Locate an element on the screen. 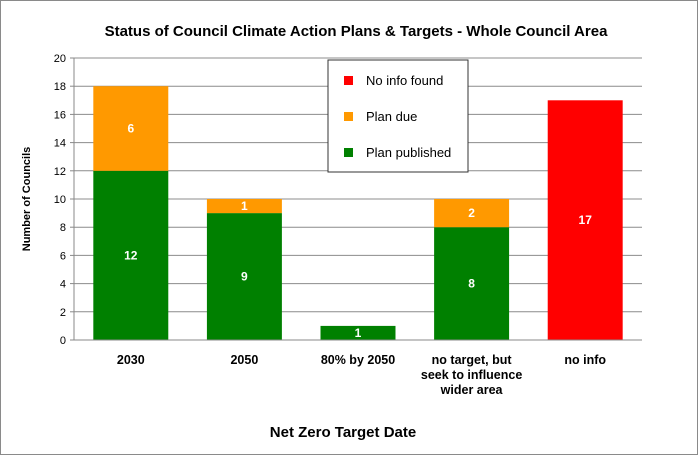 The image size is (700, 457). y-tick-label: 12 is located at coordinates (60, 172).